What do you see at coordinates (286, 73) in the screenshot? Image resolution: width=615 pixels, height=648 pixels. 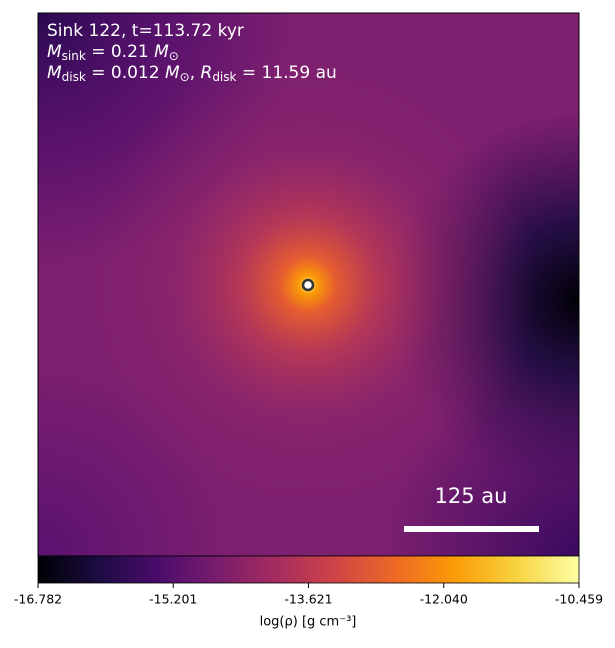 I see `annotation-segment: = 11.59 au` at bounding box center [286, 73].